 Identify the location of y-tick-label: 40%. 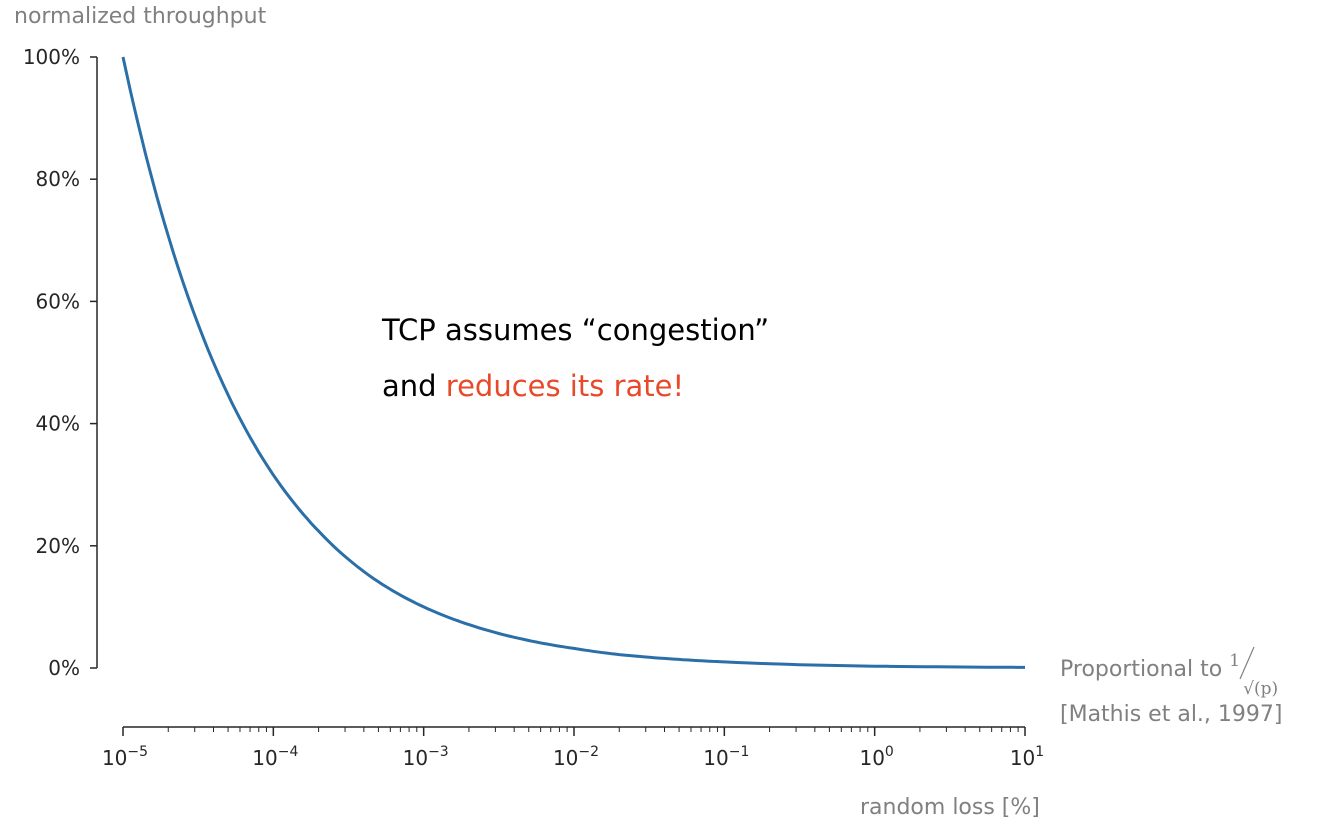
(58, 424).